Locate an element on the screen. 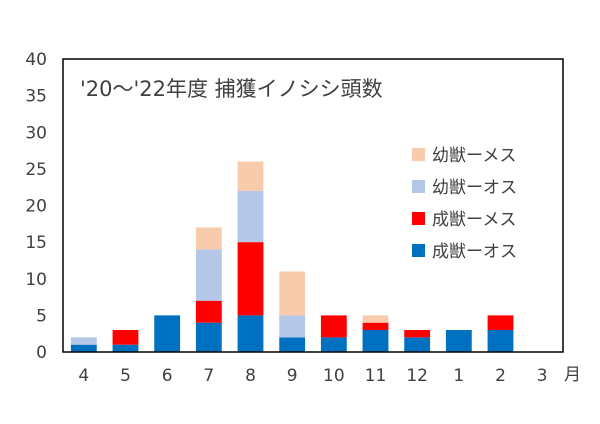 This screenshot has height=424, width=600. y-tick-label: 0 is located at coordinates (41, 353).